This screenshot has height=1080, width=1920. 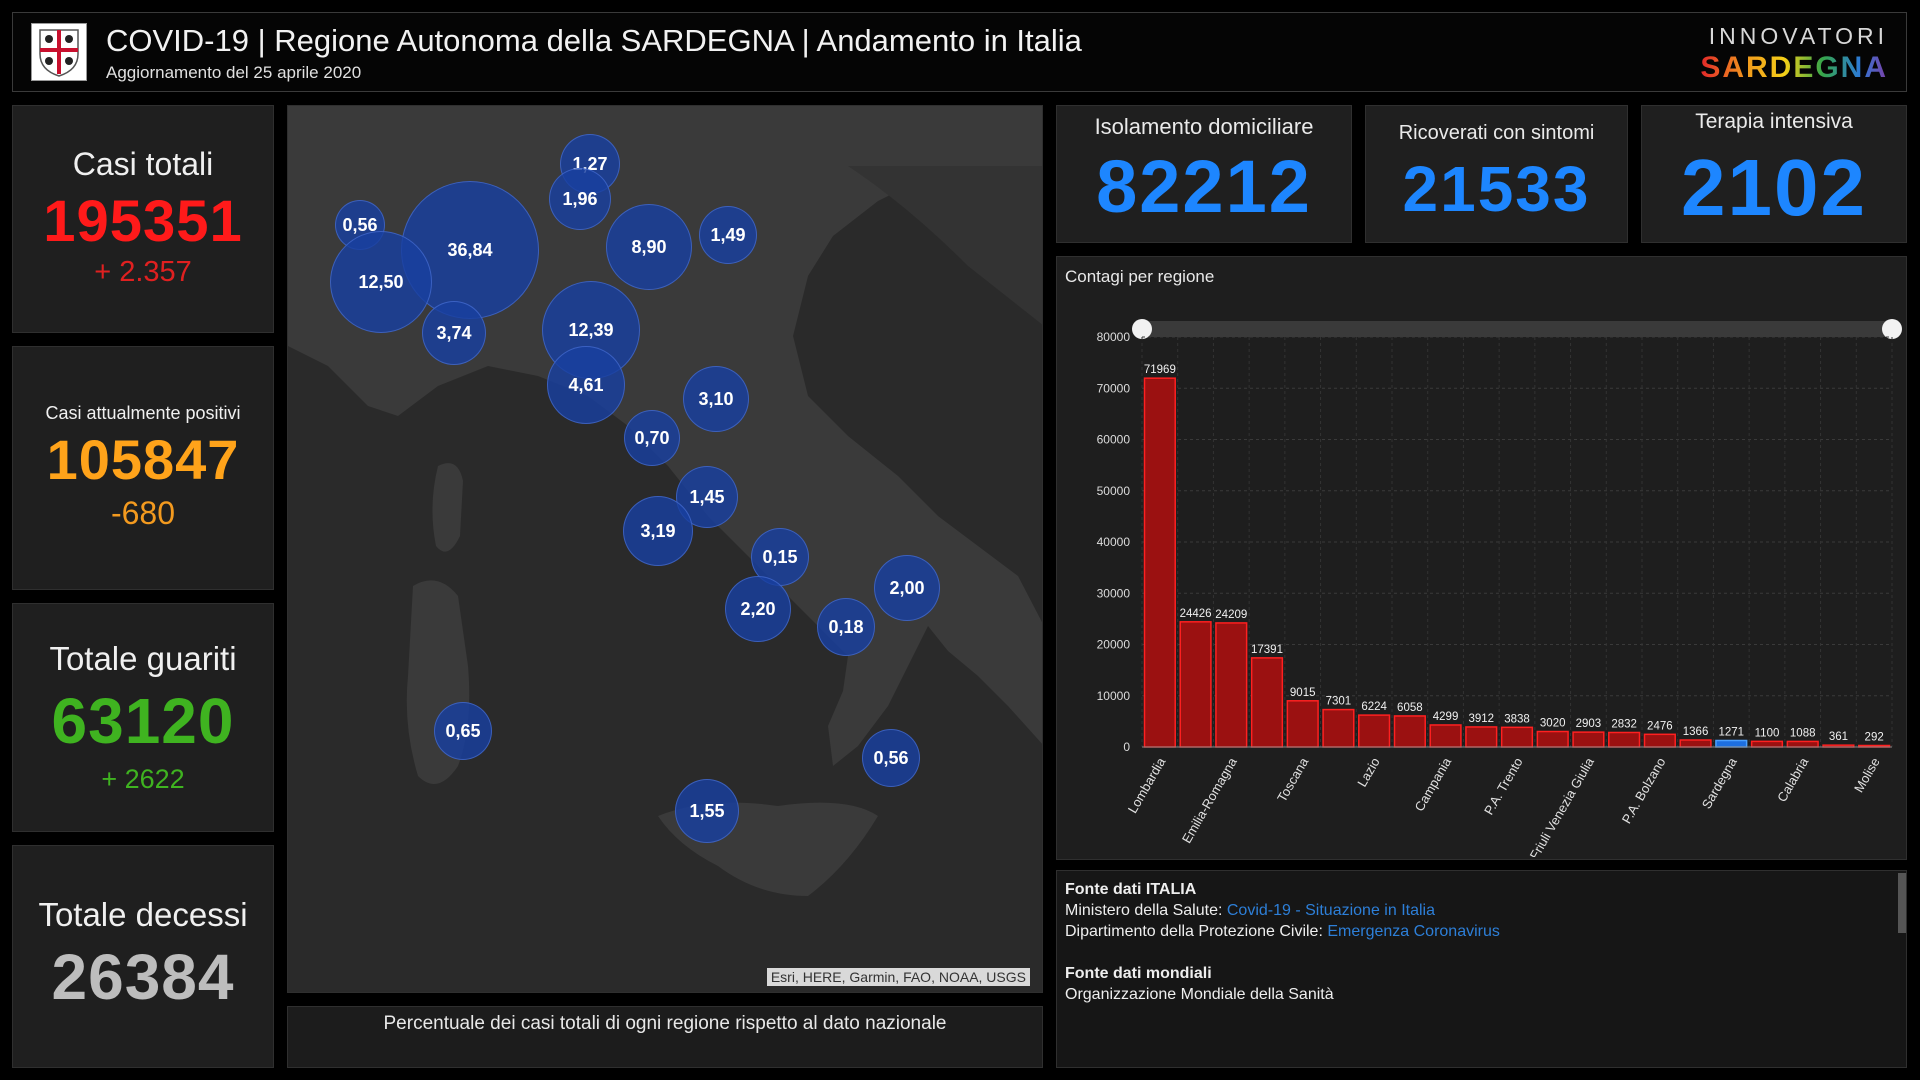 I want to click on x-tick-label: Toscana, so click(x=1293, y=779).